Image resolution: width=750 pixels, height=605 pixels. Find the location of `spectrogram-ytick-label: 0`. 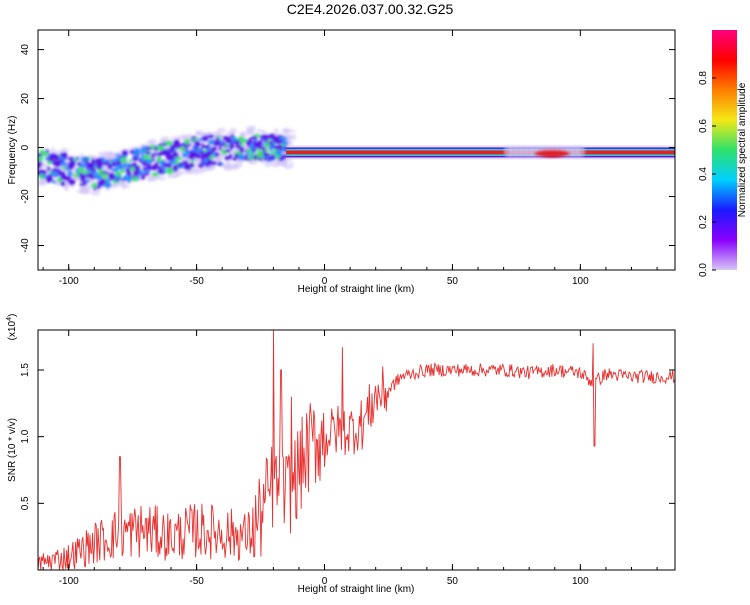

spectrogram-ytick-label: 0 is located at coordinates (25, 147).